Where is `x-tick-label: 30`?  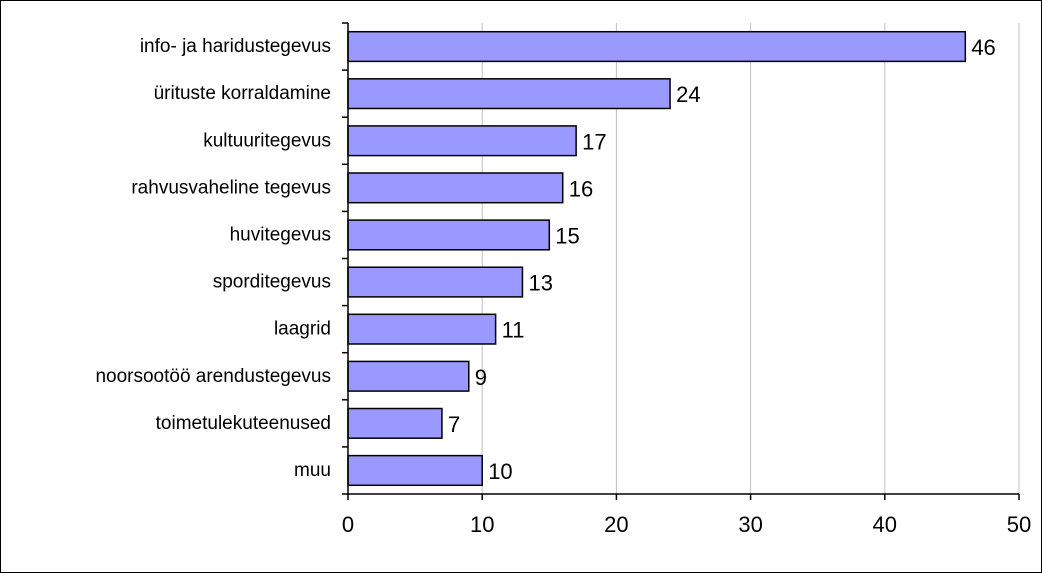 x-tick-label: 30 is located at coordinates (750, 524).